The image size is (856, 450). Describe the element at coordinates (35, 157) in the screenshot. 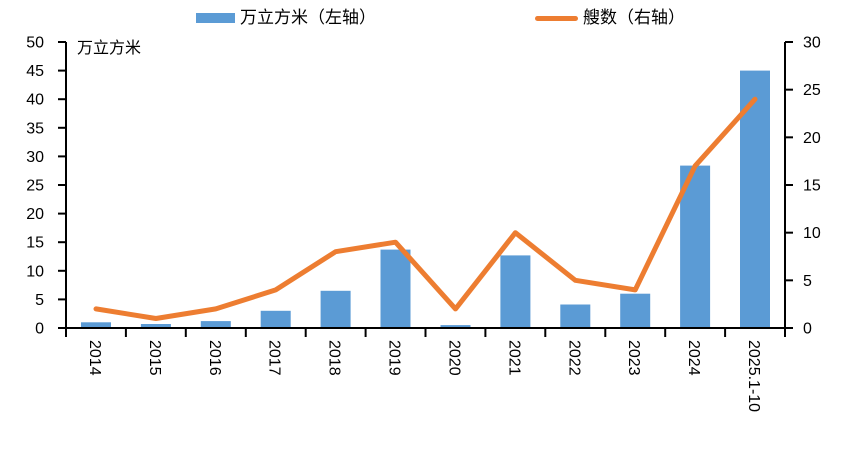

I see `left-axis-tick-label: 30` at that location.